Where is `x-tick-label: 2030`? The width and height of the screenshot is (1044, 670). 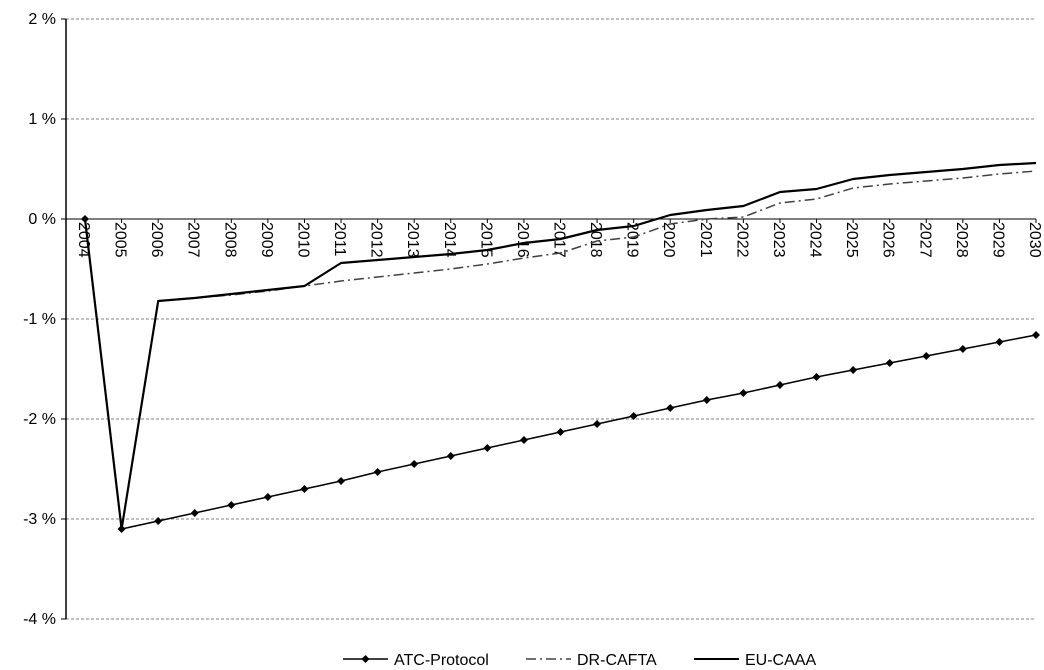
x-tick-label: 2030 is located at coordinates (1034, 240).